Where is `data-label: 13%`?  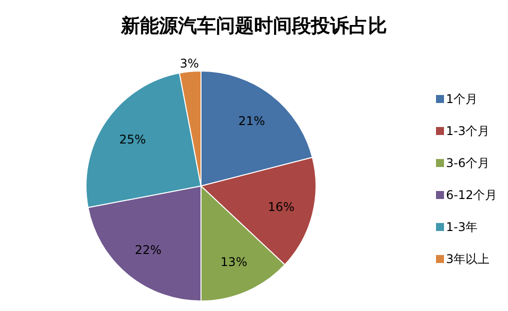 data-label: 13% is located at coordinates (234, 262).